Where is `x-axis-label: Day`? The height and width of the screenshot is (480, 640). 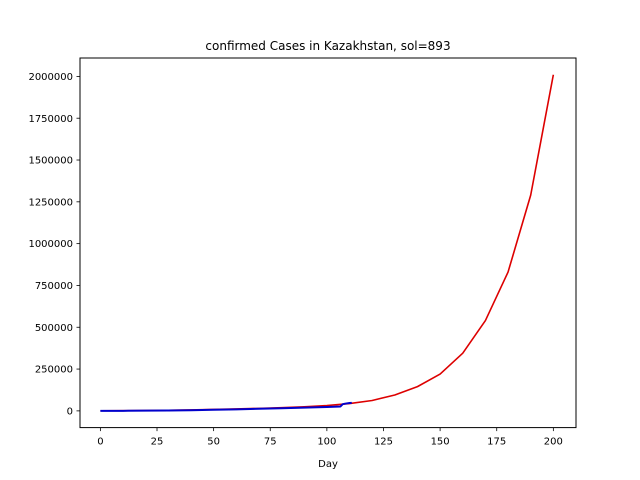
x-axis-label: Day is located at coordinates (328, 464).